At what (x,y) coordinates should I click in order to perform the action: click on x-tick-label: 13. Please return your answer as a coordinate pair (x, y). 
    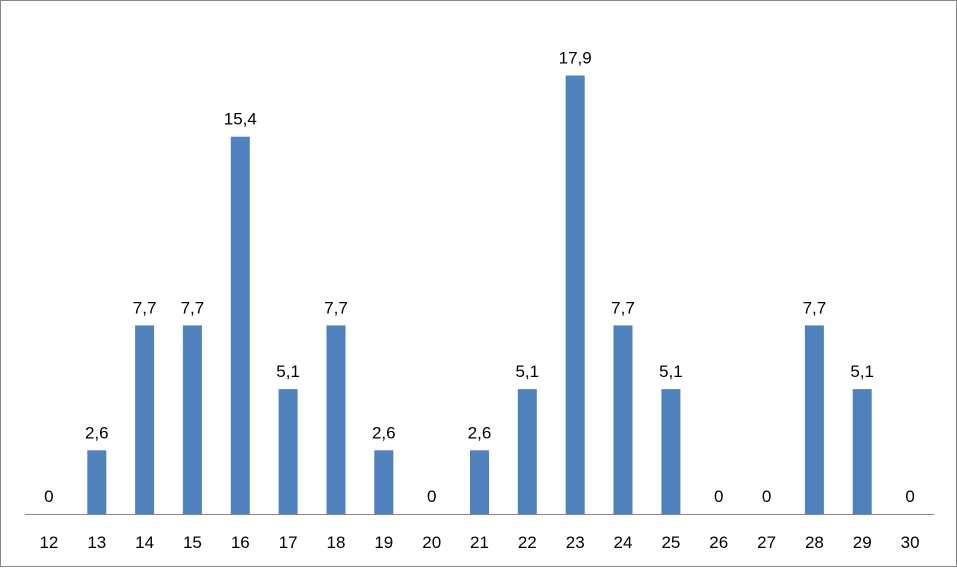
    Looking at the image, I should click on (96, 542).